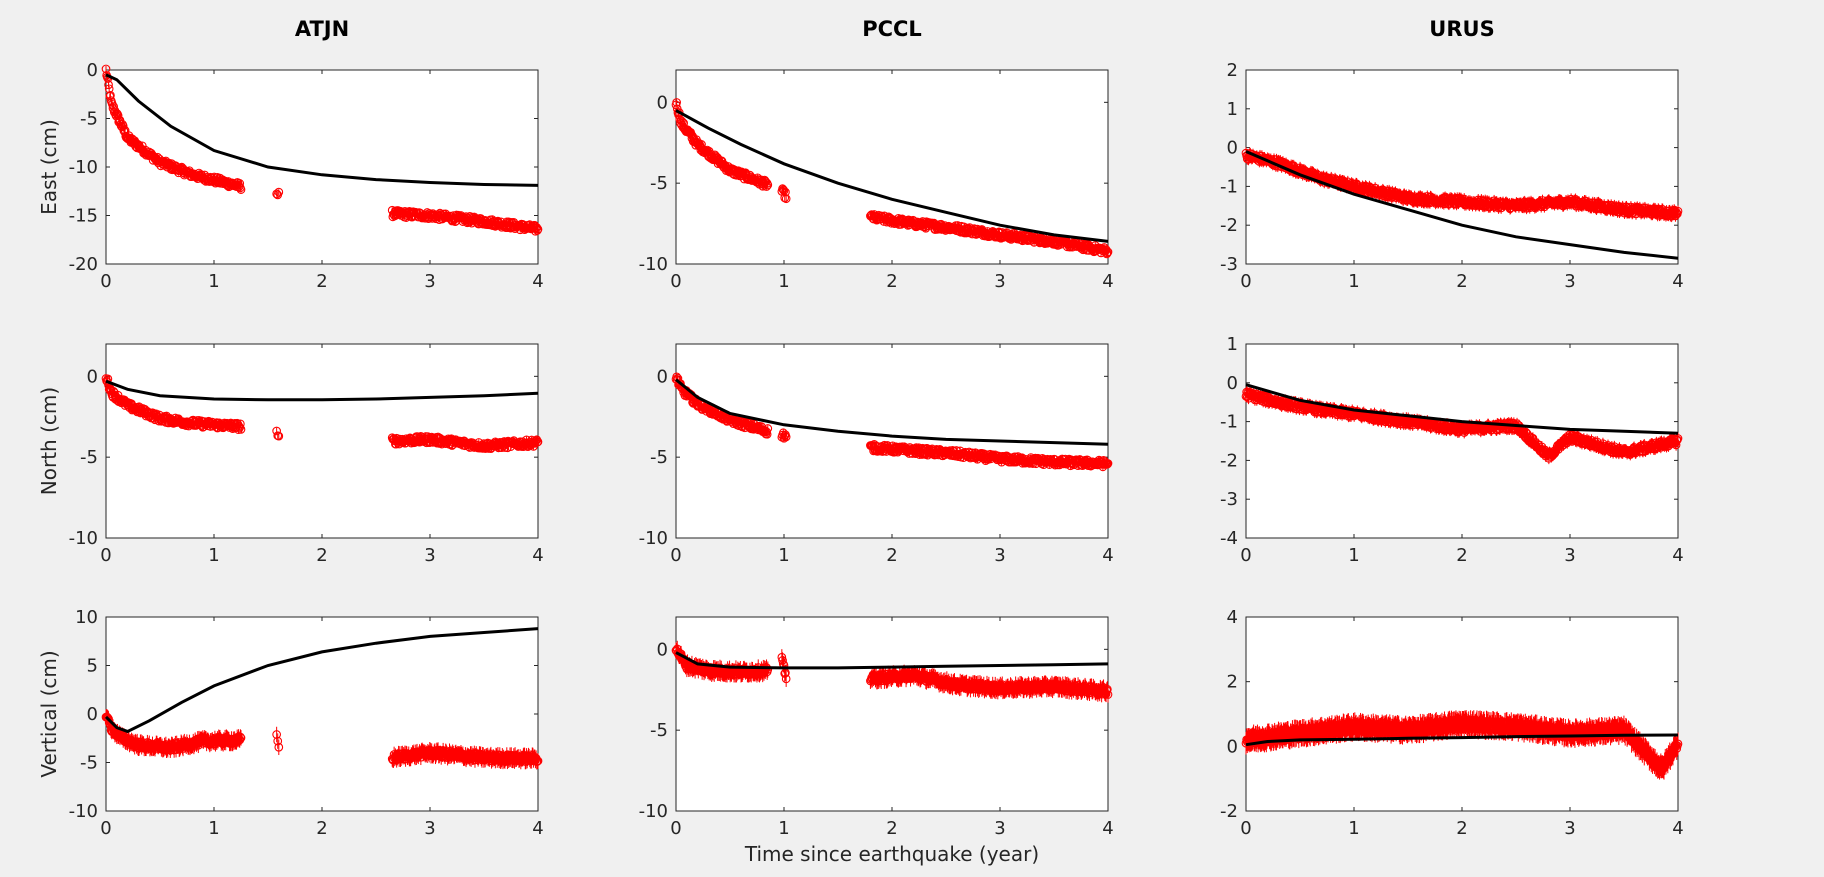 This screenshot has height=877, width=1824. Describe the element at coordinates (1229, 264) in the screenshot. I see `y-tick-label: -3` at that location.